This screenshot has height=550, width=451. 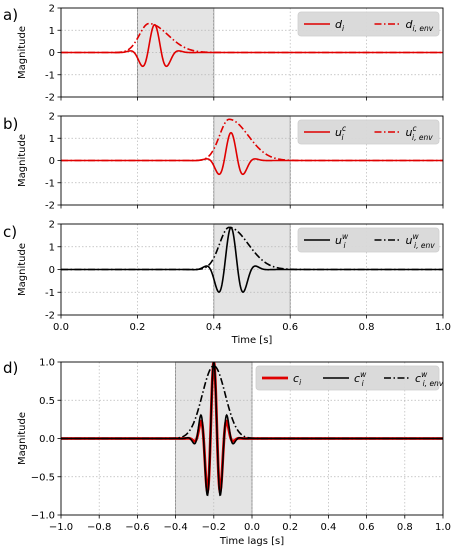 What do you see at coordinates (175, 527) in the screenshot?
I see `x-tick-label: −0.4` at bounding box center [175, 527].